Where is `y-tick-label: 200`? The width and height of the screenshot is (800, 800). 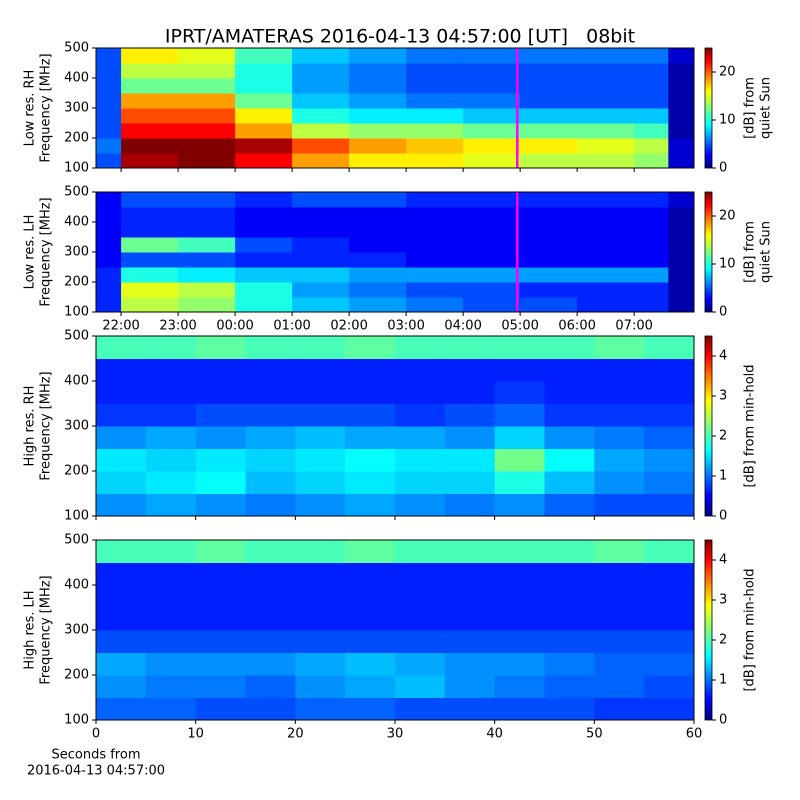
y-tick-label: 200 is located at coordinates (76, 471).